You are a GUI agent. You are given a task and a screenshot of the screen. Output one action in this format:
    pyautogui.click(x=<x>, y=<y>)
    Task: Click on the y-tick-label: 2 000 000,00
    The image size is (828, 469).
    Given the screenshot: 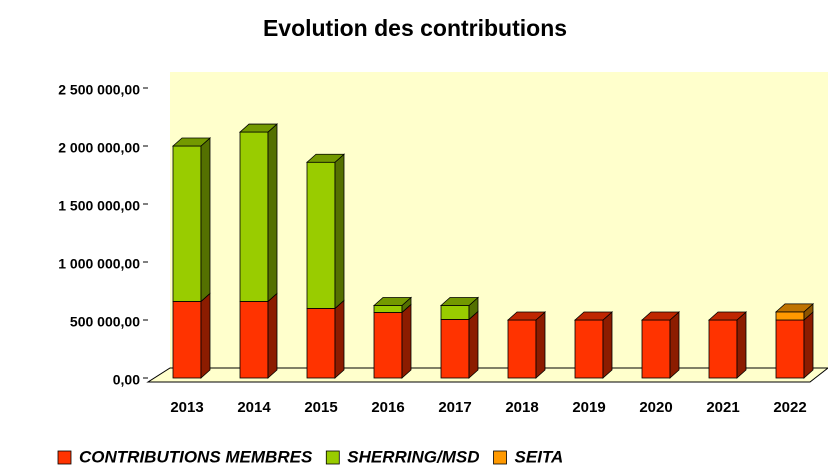 What is the action you would take?
    pyautogui.click(x=99, y=148)
    